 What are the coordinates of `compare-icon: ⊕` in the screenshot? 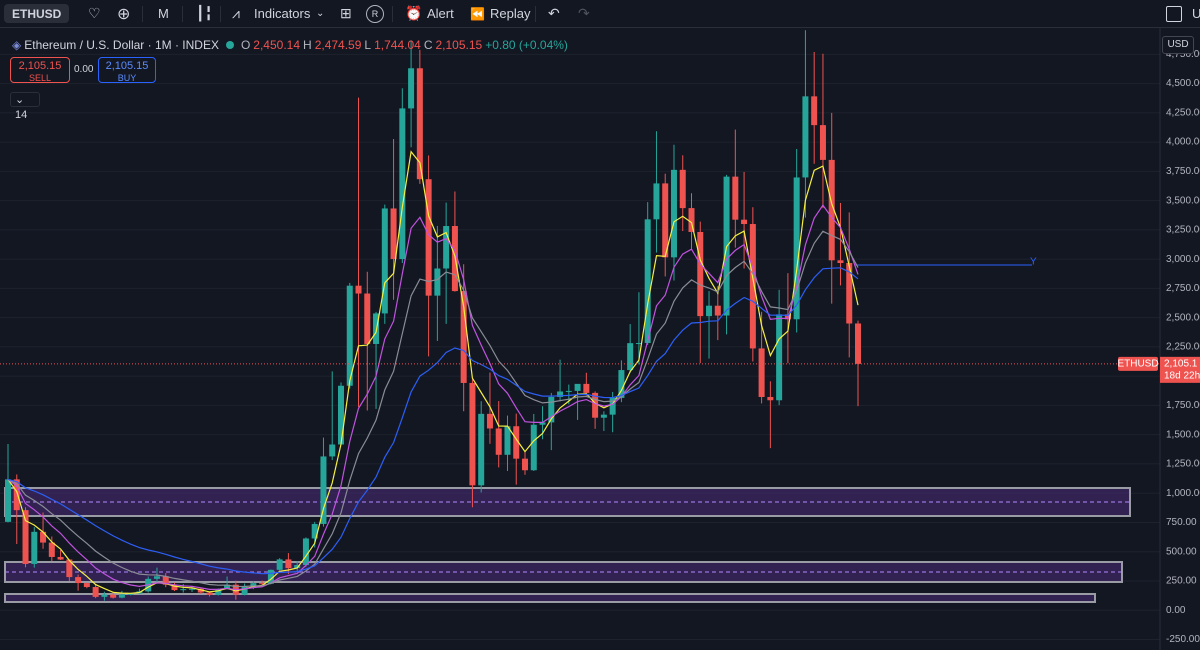 It's located at (124, 14).